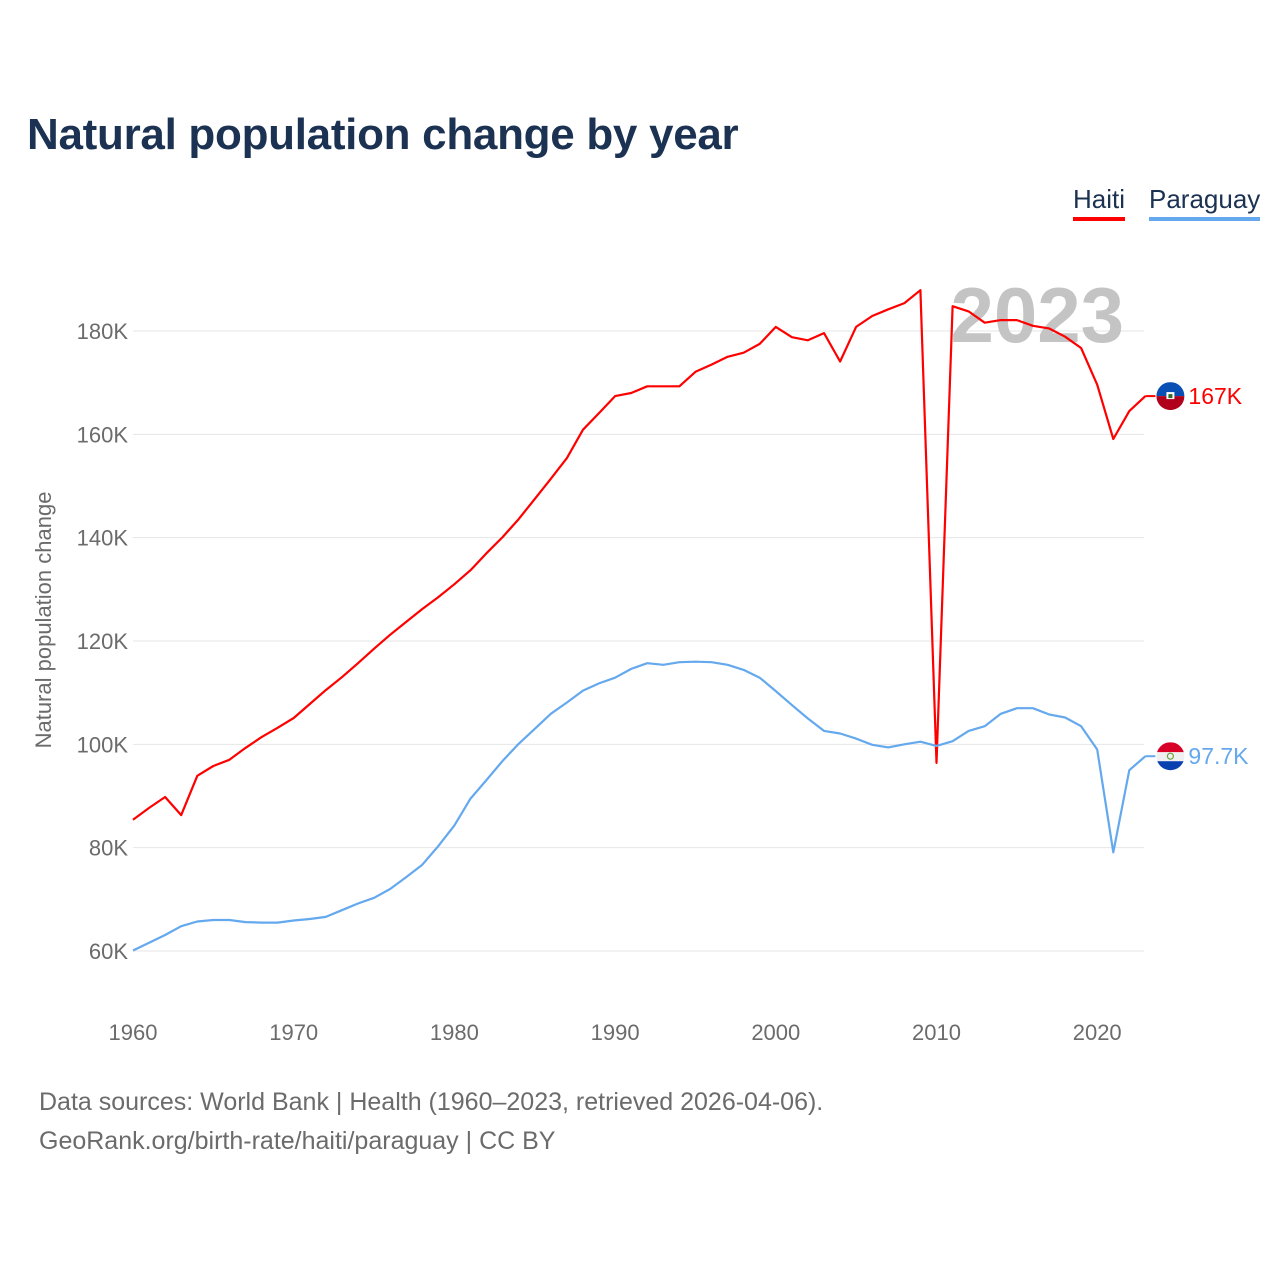 The height and width of the screenshot is (1280, 1280). Describe the element at coordinates (43, 620) in the screenshot. I see `y-axis-label: Natural population change` at that location.